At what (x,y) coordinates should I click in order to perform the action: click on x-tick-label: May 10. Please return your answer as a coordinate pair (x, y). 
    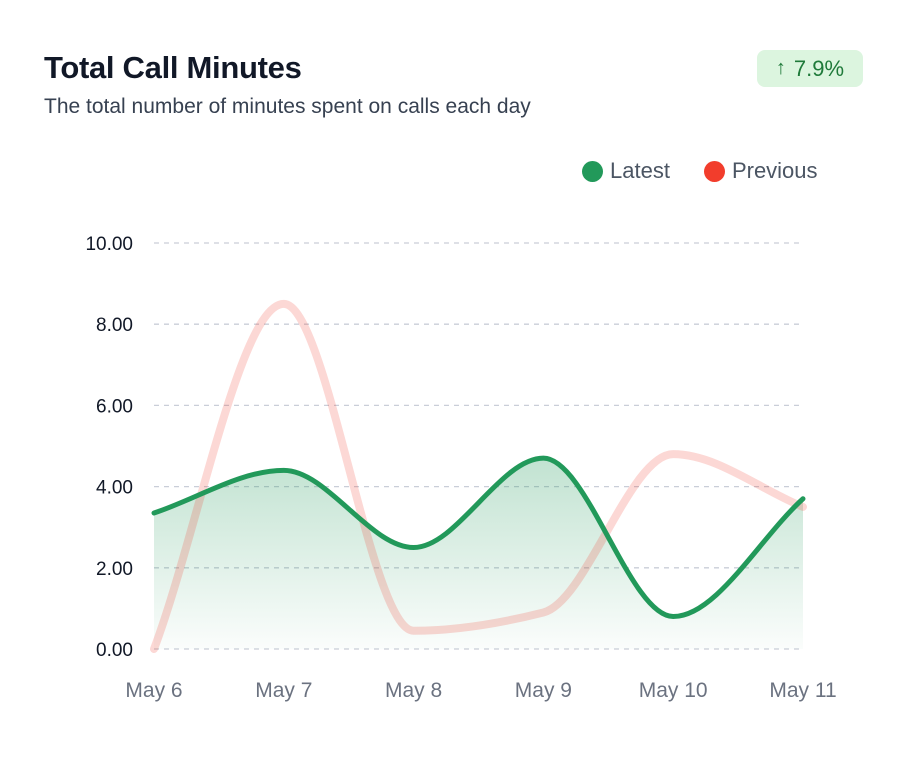
    Looking at the image, I should click on (673, 690).